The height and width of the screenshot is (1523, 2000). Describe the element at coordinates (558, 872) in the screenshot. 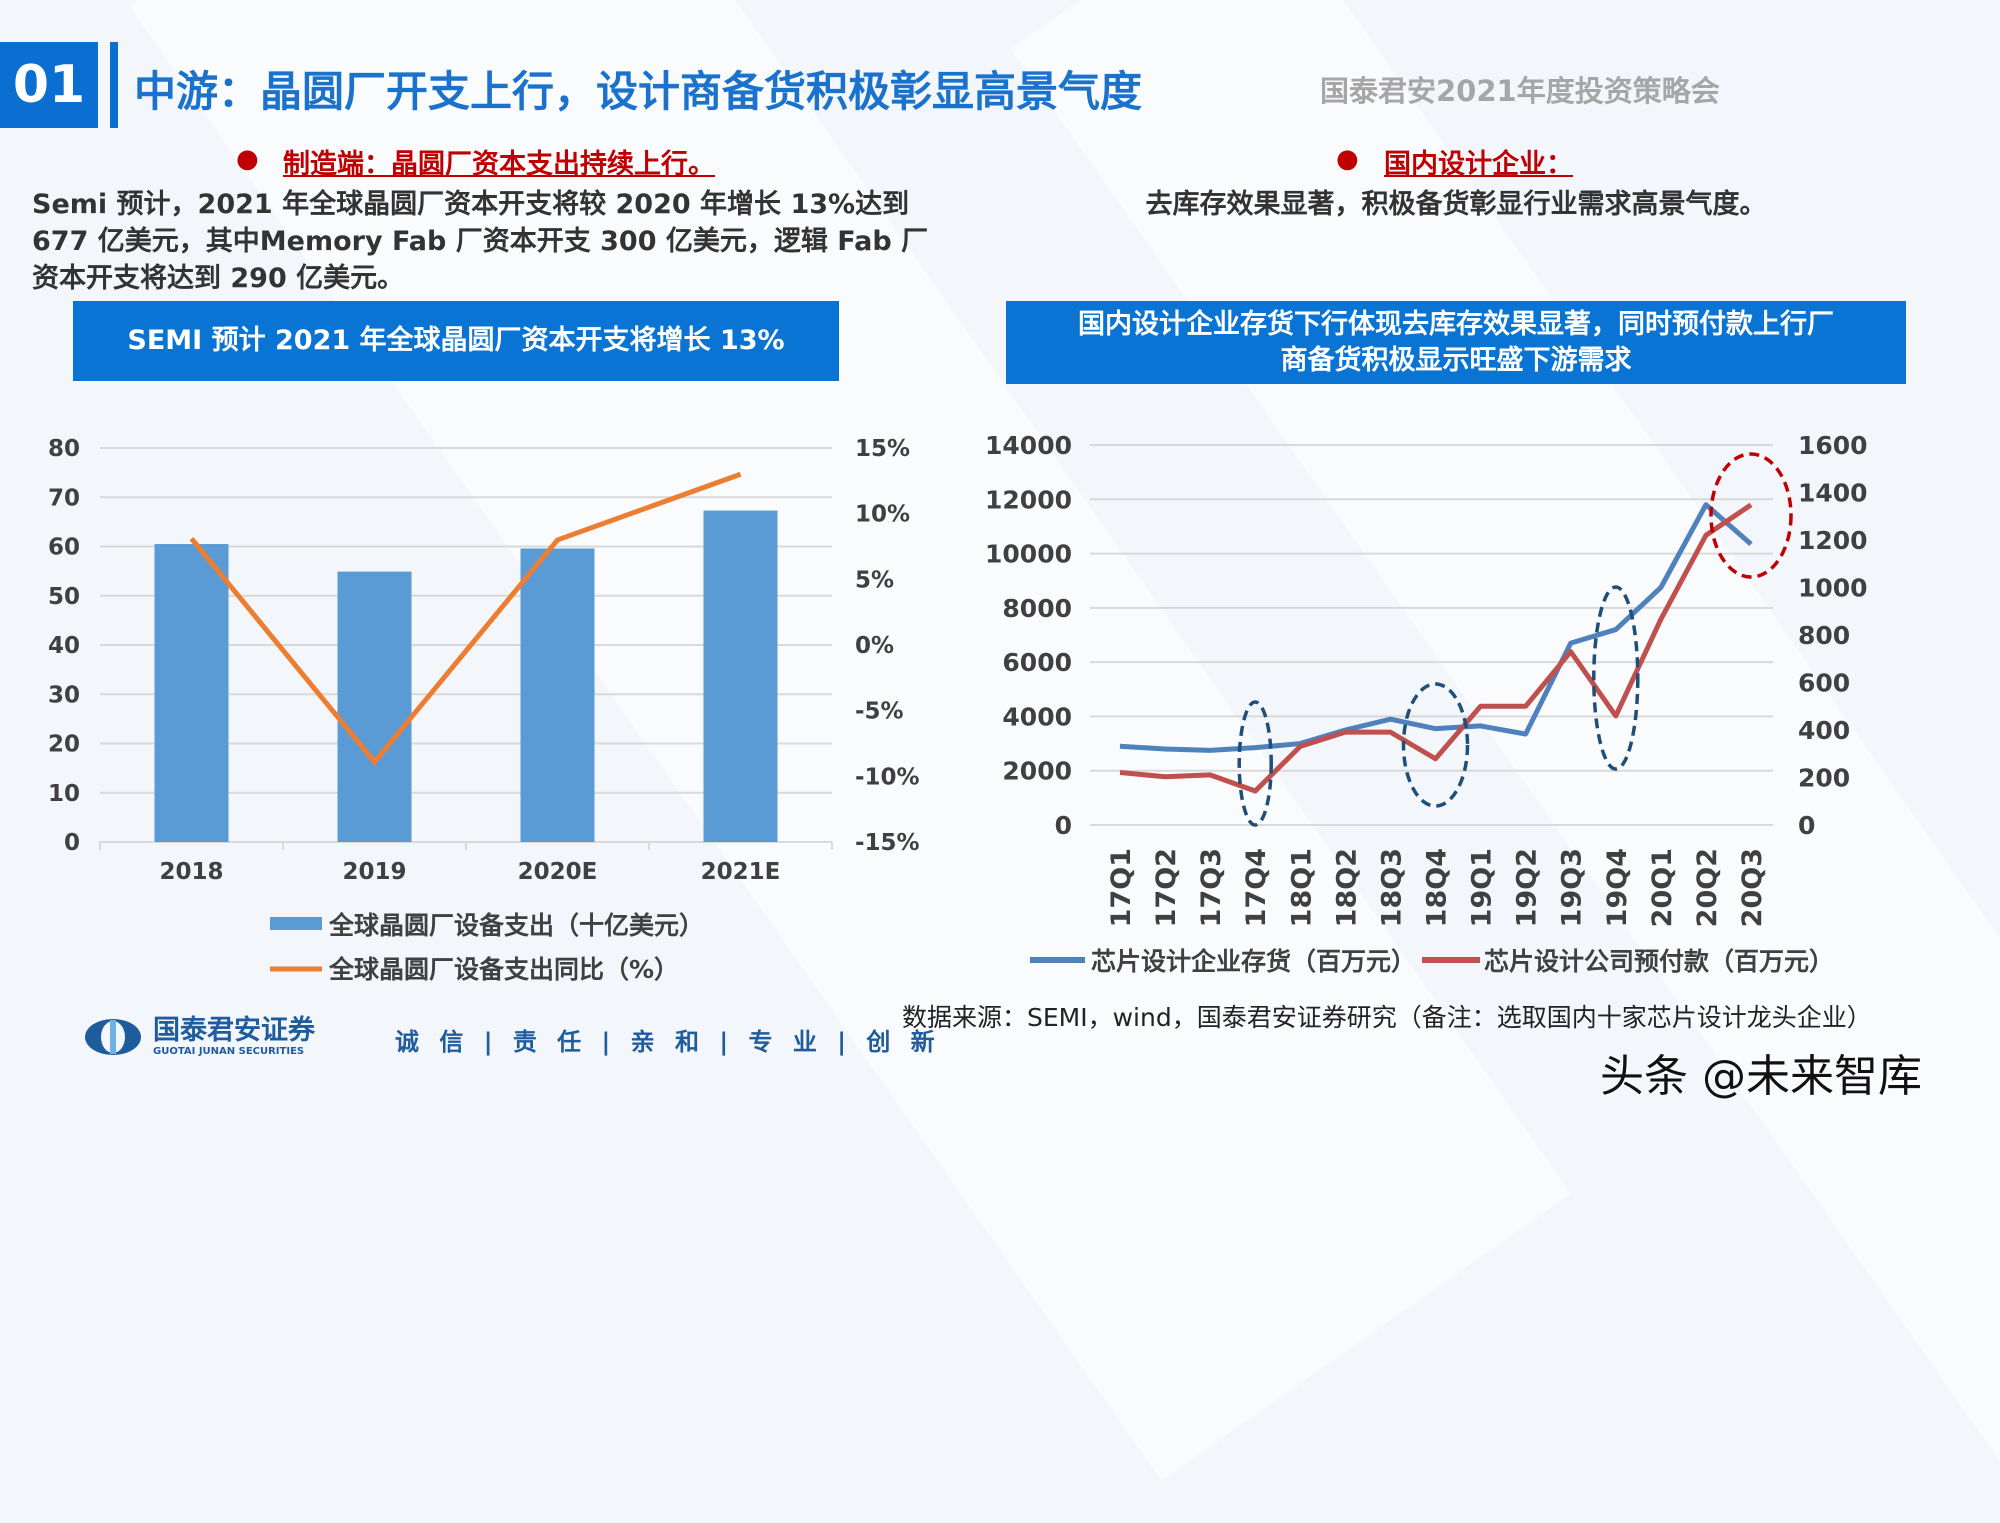

I see `x-tick-label: 2020E` at that location.